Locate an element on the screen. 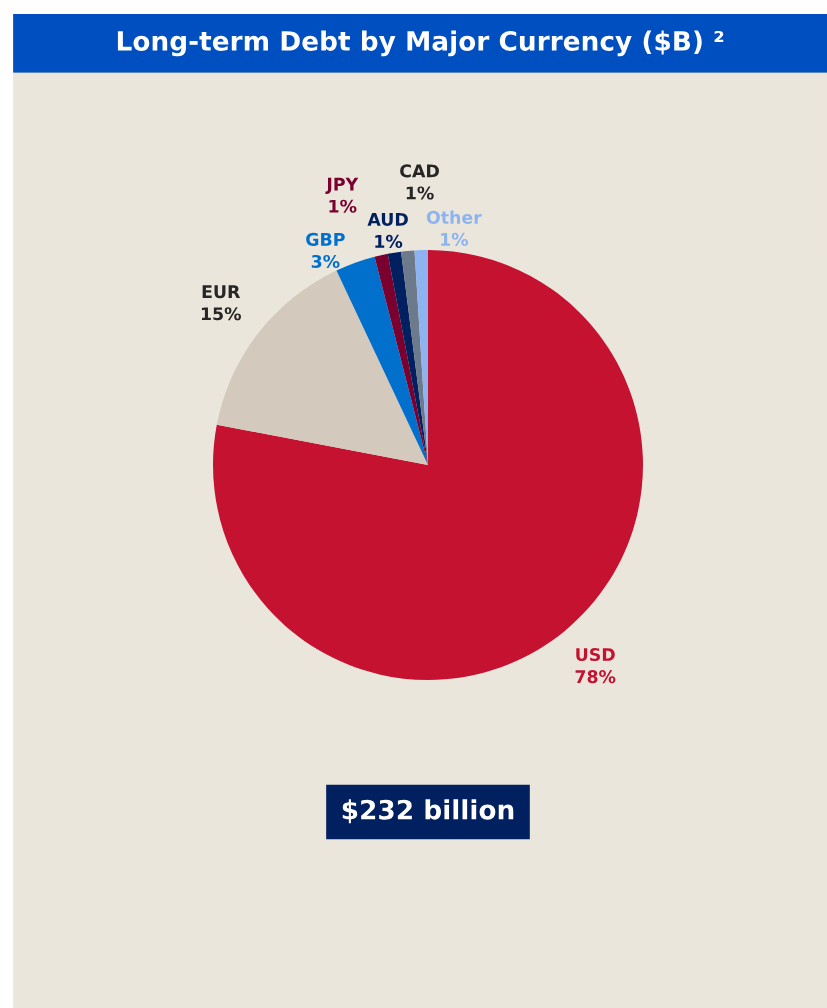 This screenshot has width=827, height=1008. data-label: 15% is located at coordinates (221, 314).